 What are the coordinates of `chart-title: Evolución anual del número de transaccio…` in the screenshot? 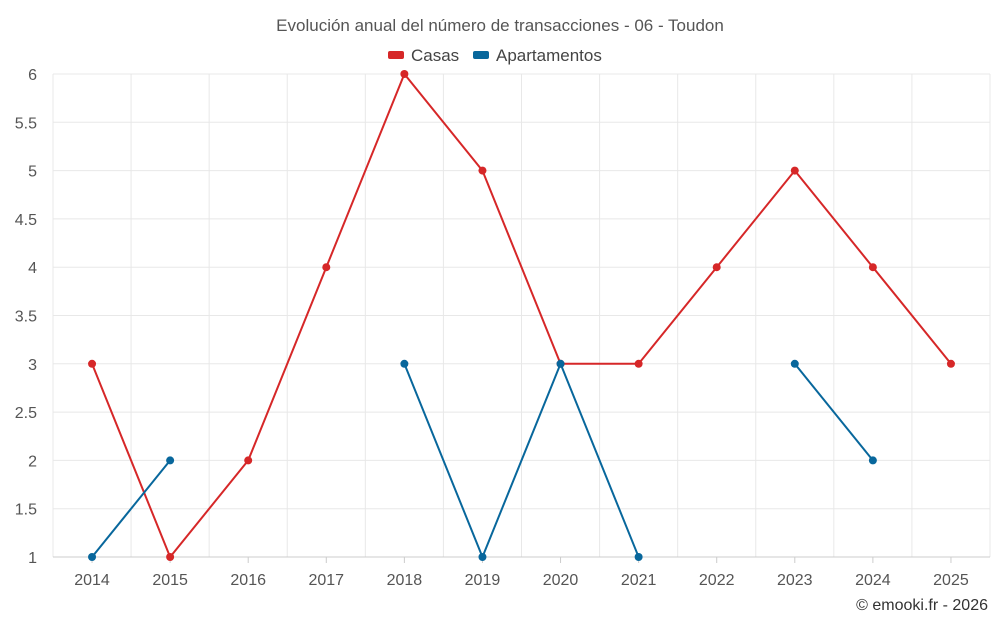 It's located at (500, 25).